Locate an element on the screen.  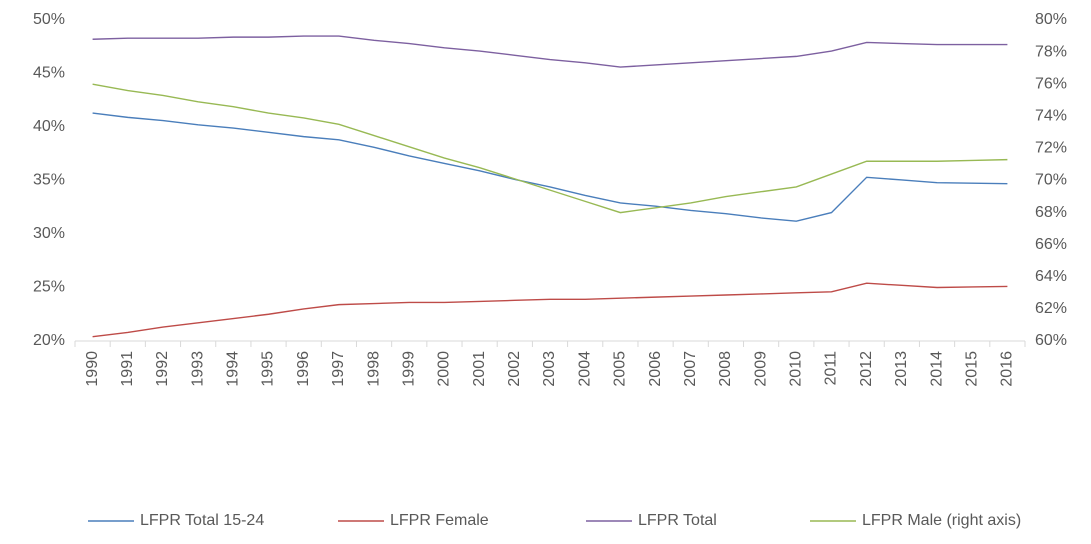
x-tick-label: 2016 is located at coordinates (1007, 369).